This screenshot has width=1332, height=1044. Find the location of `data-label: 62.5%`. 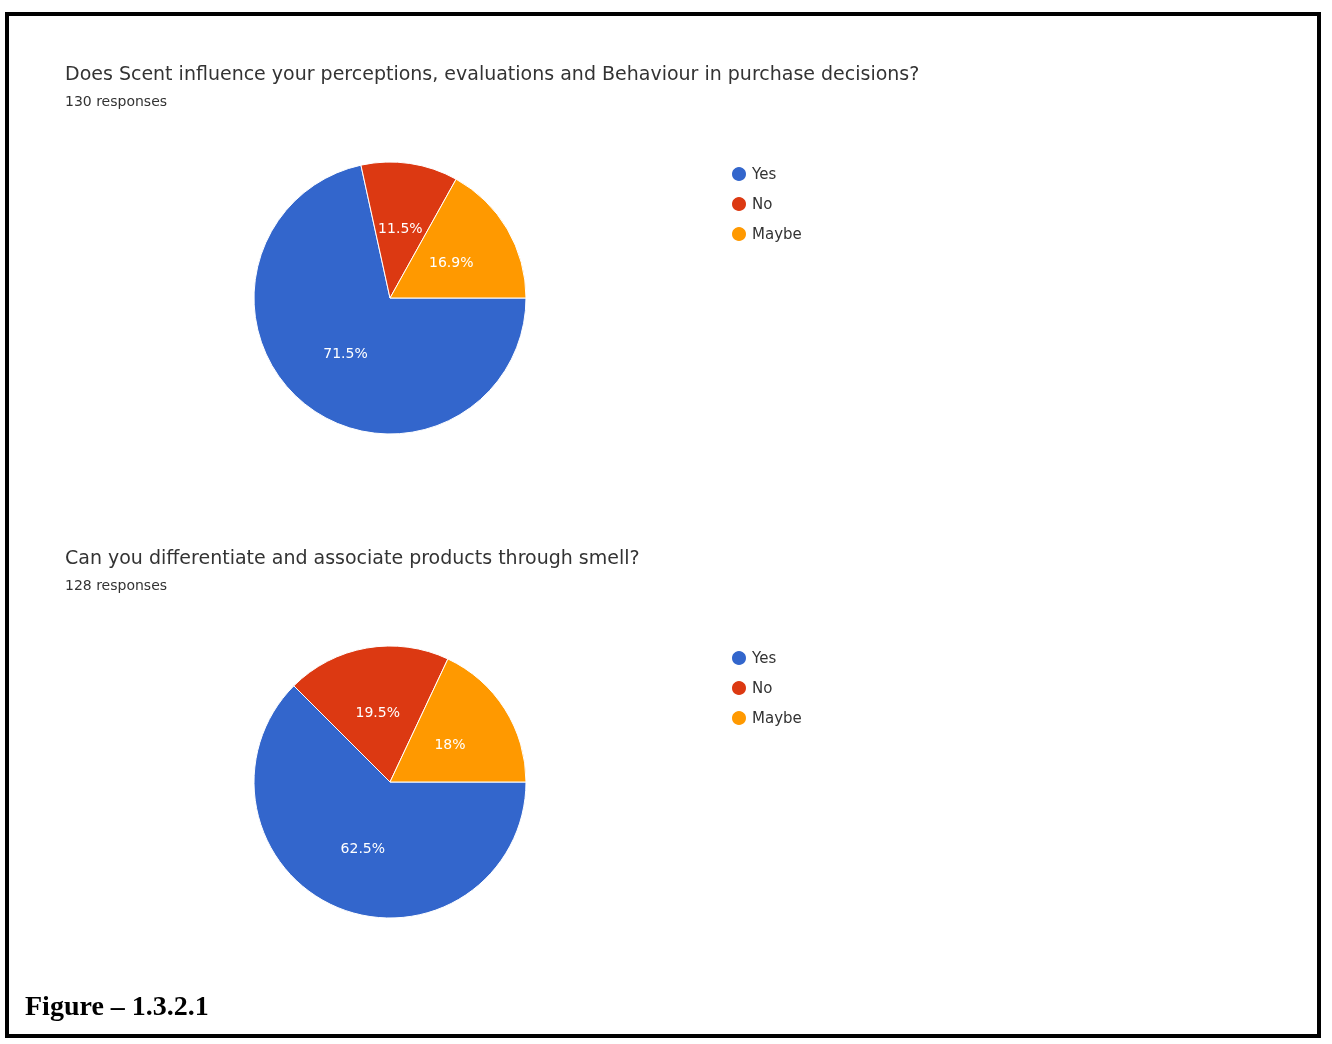

data-label: 62.5% is located at coordinates (363, 847).